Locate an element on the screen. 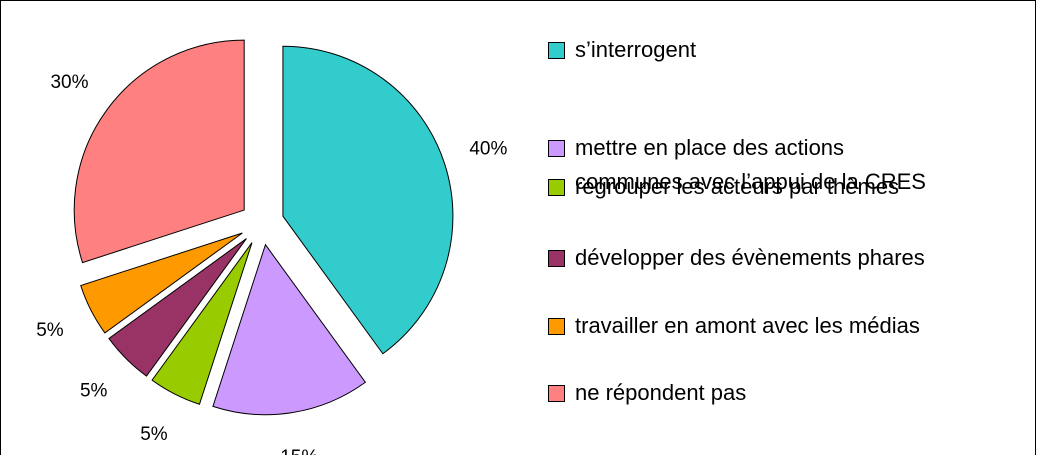 The height and width of the screenshot is (455, 1037). data-label: 30% is located at coordinates (69, 82).